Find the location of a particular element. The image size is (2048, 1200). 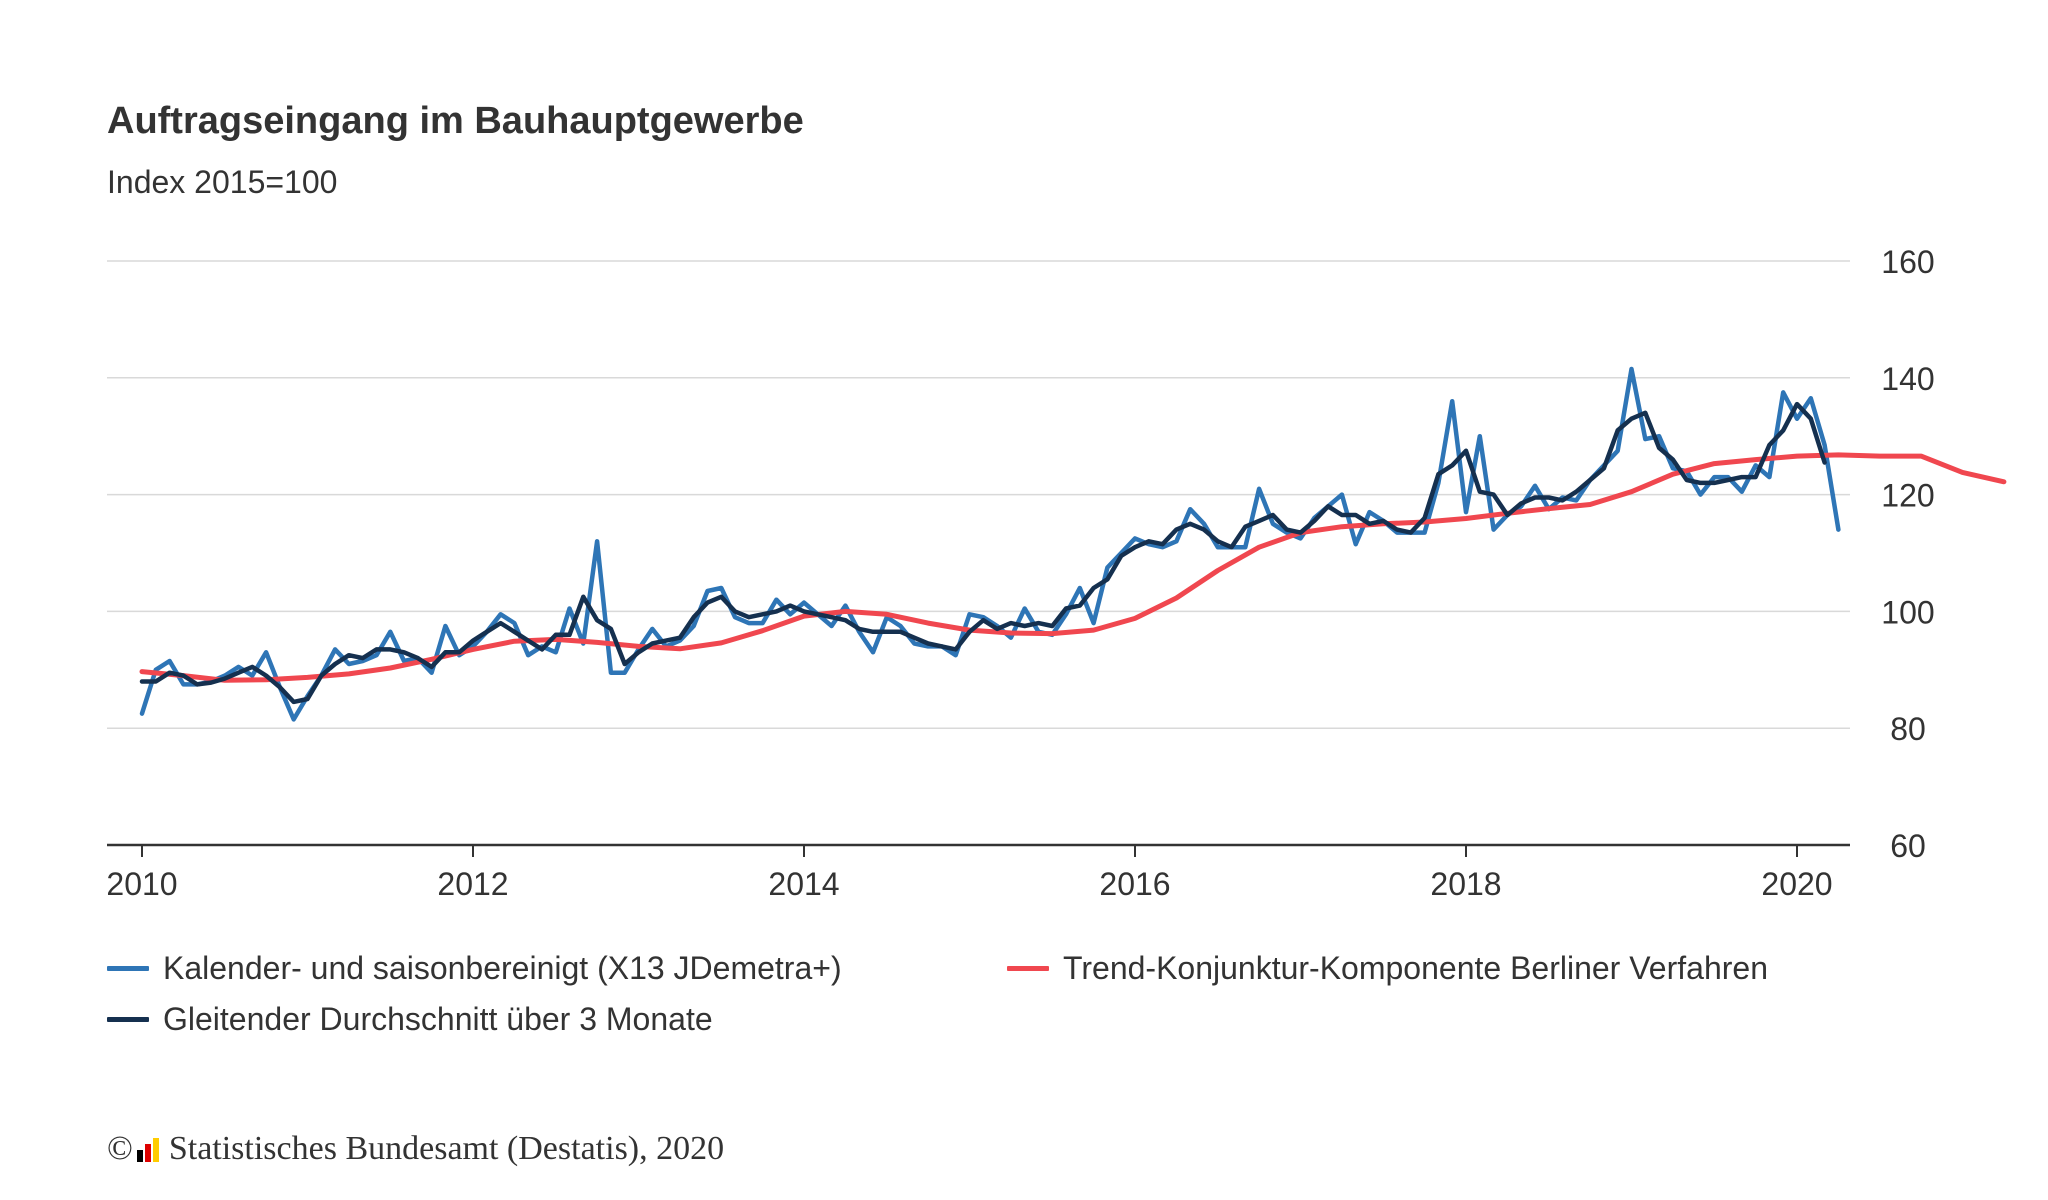

y-tick-label-60: 60 is located at coordinates (1908, 846).